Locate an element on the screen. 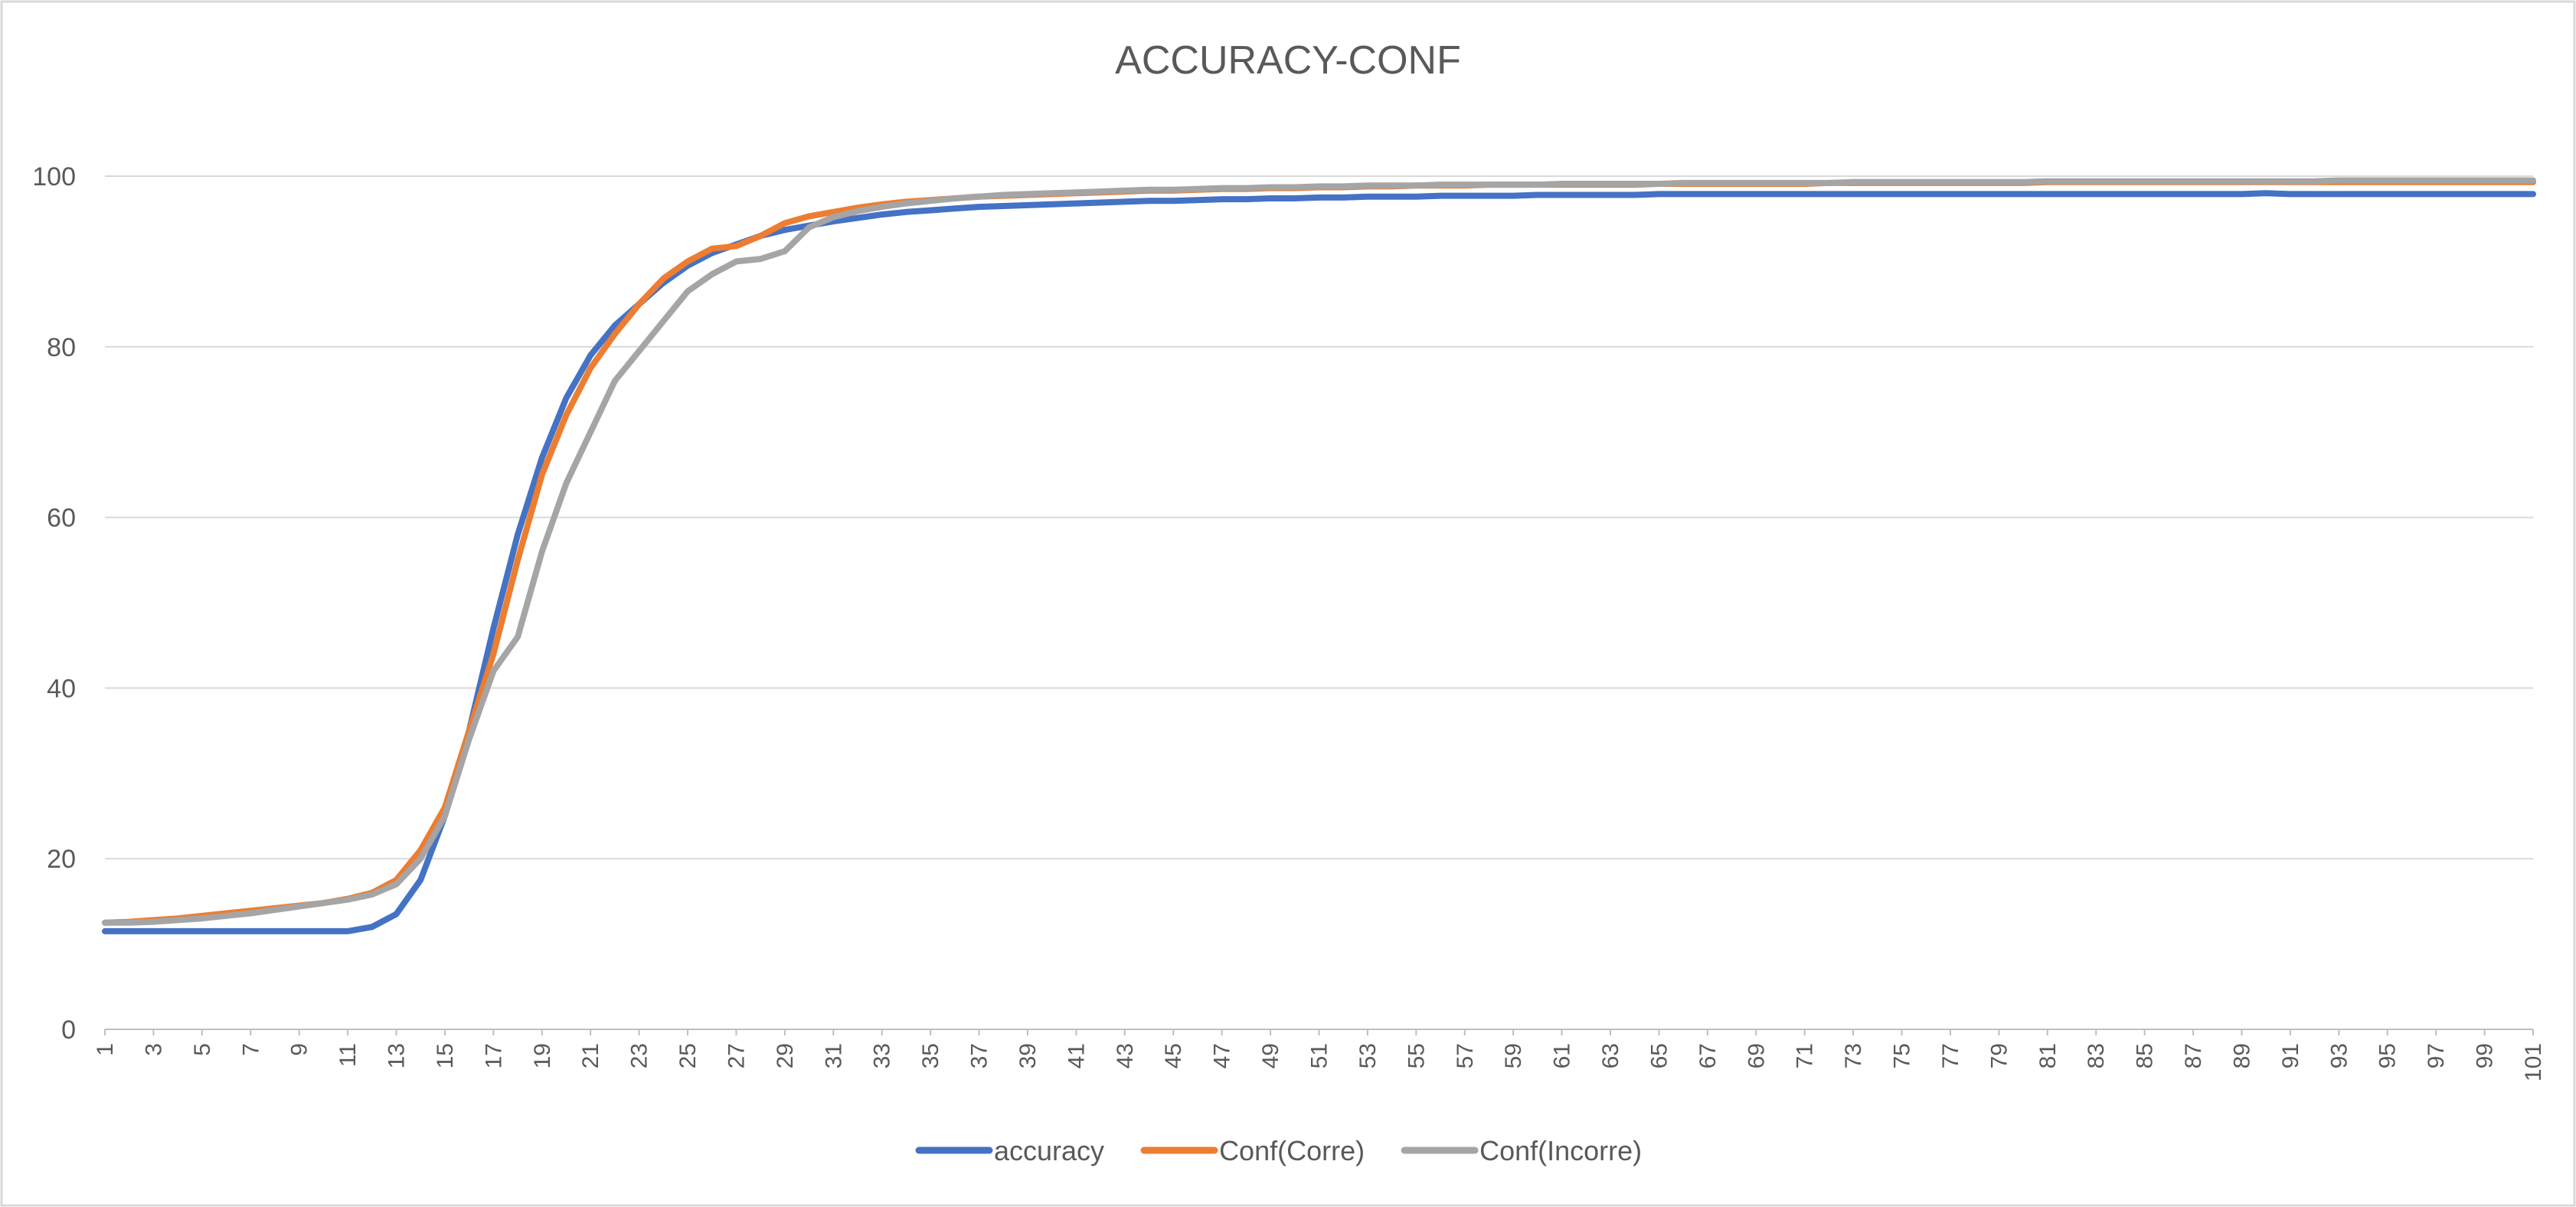 The height and width of the screenshot is (1207, 2576). y-tick-label: 60 is located at coordinates (61, 518).